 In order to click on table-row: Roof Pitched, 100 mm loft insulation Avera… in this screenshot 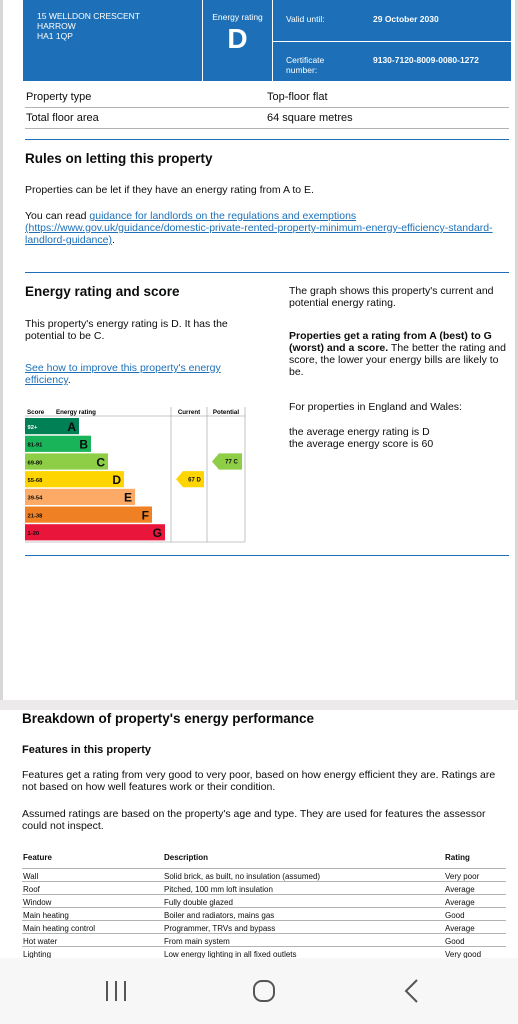, I will do `click(264, 888)`.